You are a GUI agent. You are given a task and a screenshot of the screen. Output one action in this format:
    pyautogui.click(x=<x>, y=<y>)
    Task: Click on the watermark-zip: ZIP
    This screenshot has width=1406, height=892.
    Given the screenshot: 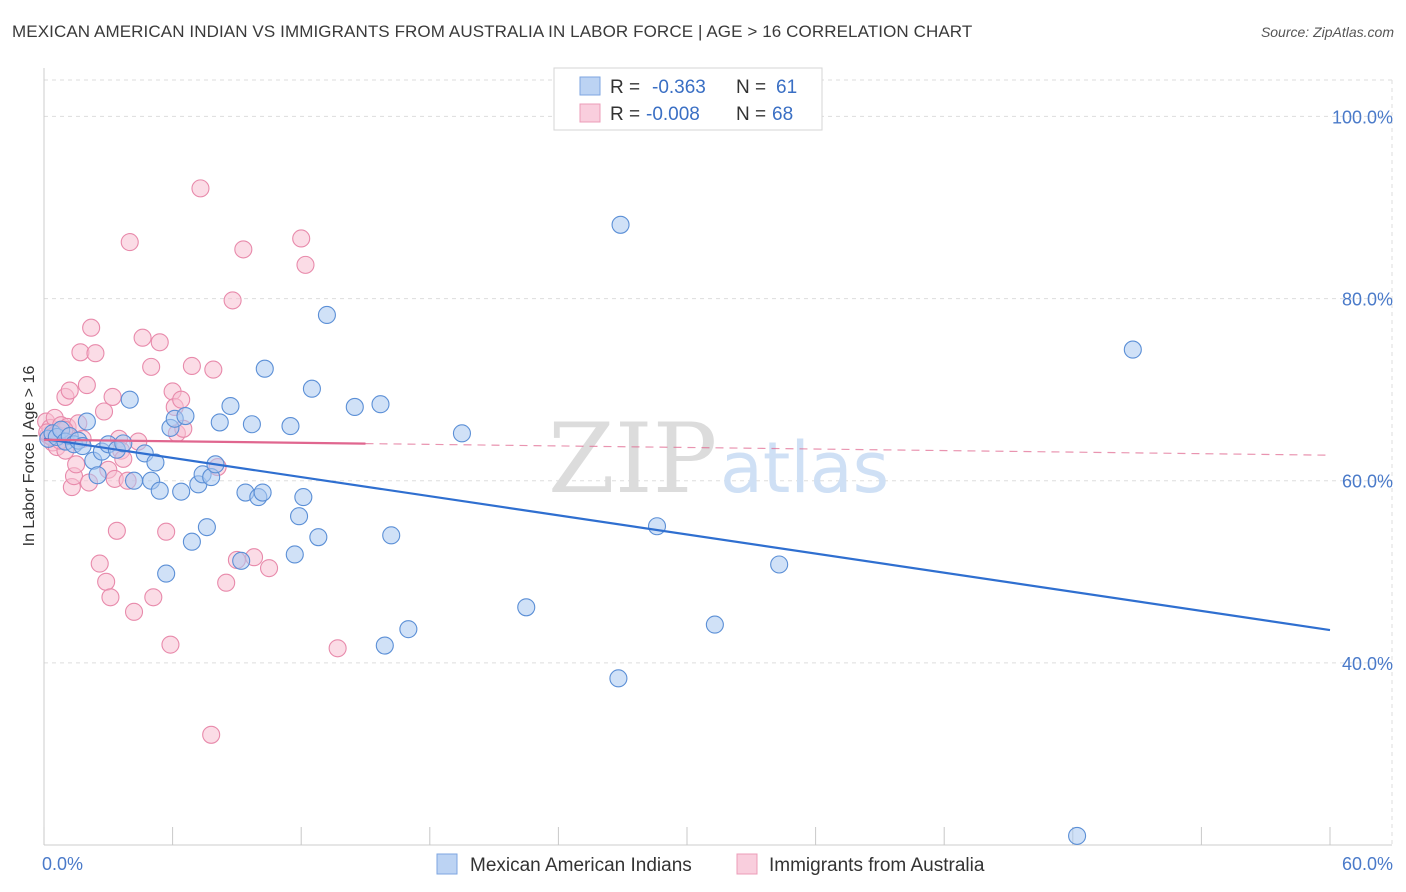 What is the action you would take?
    pyautogui.click(x=632, y=459)
    